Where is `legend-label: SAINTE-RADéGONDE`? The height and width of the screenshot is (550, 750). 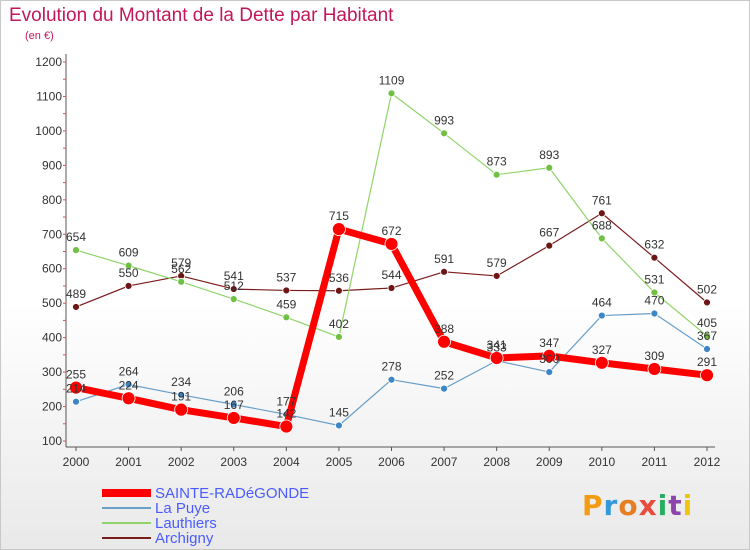
legend-label: SAINTE-RADéGONDE is located at coordinates (232, 493).